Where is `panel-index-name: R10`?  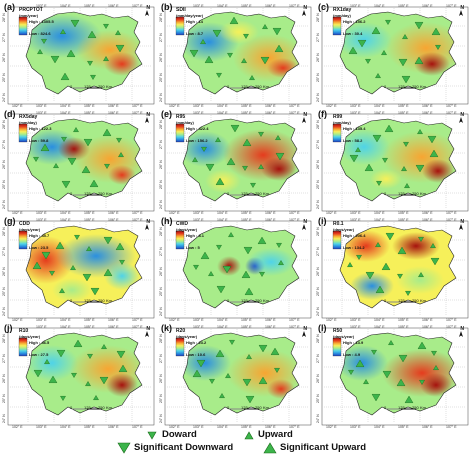
panel-index-name: R10 is located at coordinates (24, 331).